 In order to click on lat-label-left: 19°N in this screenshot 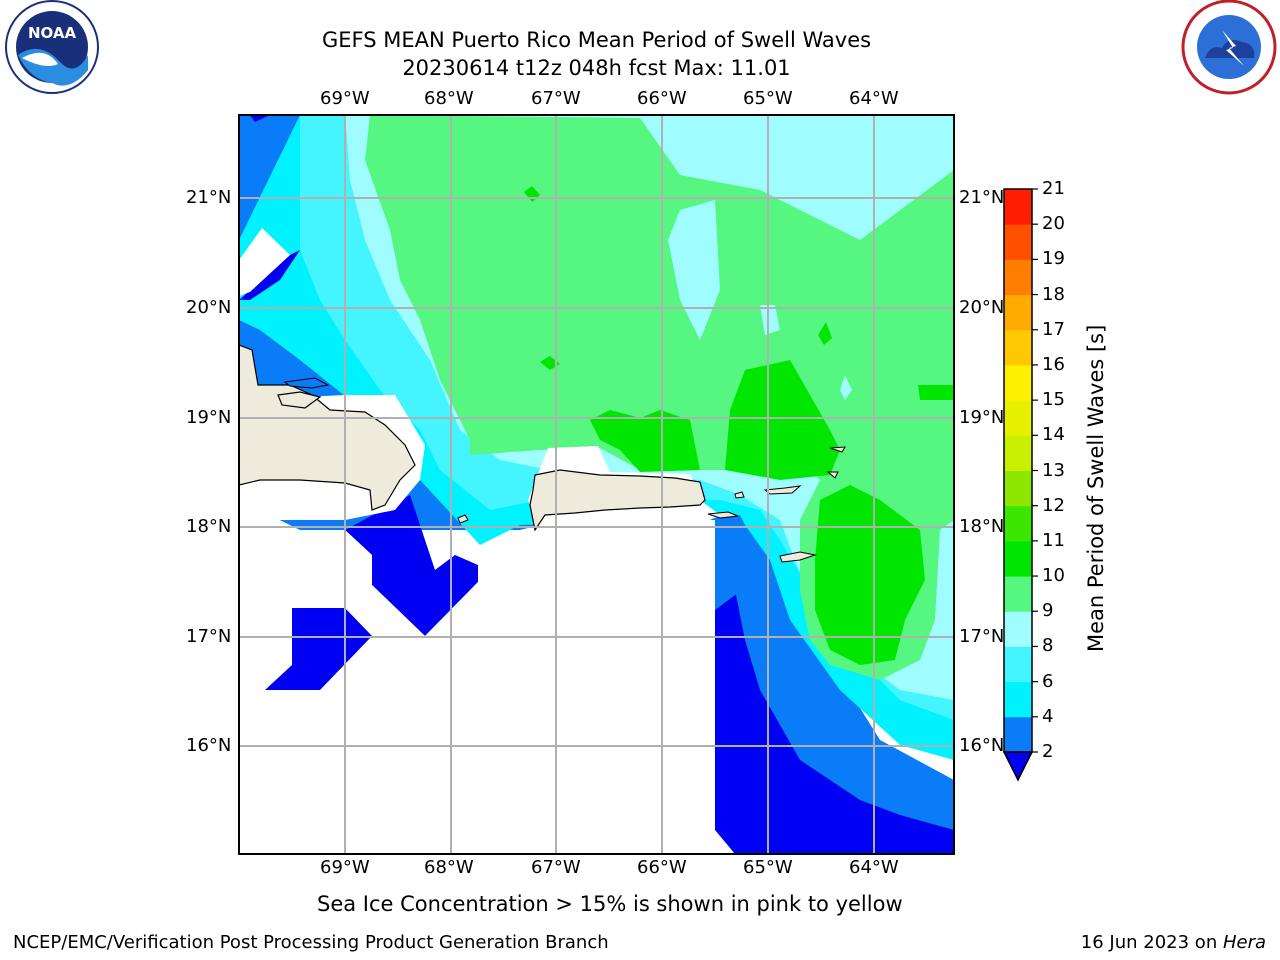, I will do `click(209, 417)`.